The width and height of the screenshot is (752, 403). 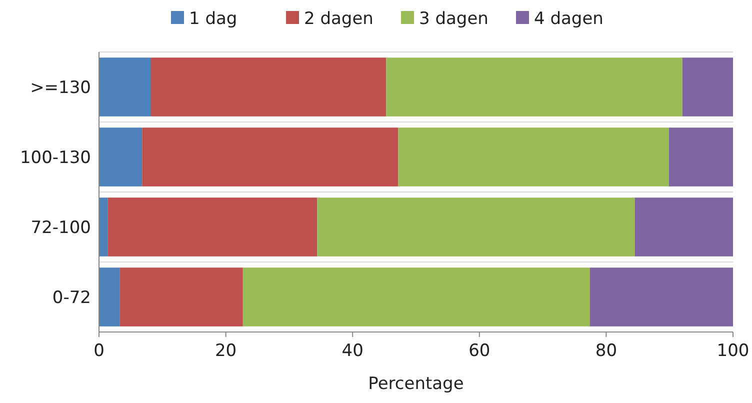 What do you see at coordinates (71, 298) in the screenshot?
I see `y-tick-label: 0-72` at bounding box center [71, 298].